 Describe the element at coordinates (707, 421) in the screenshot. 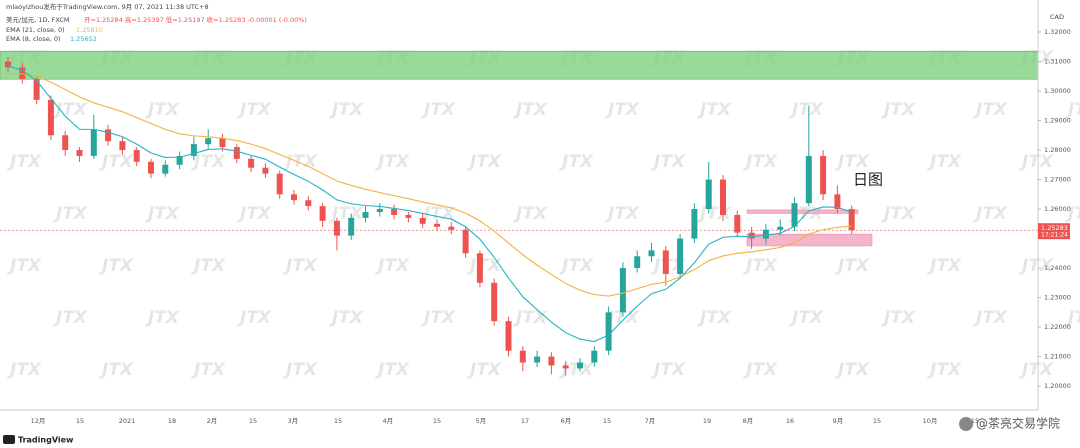

I see `x-tick-label: 19` at that location.